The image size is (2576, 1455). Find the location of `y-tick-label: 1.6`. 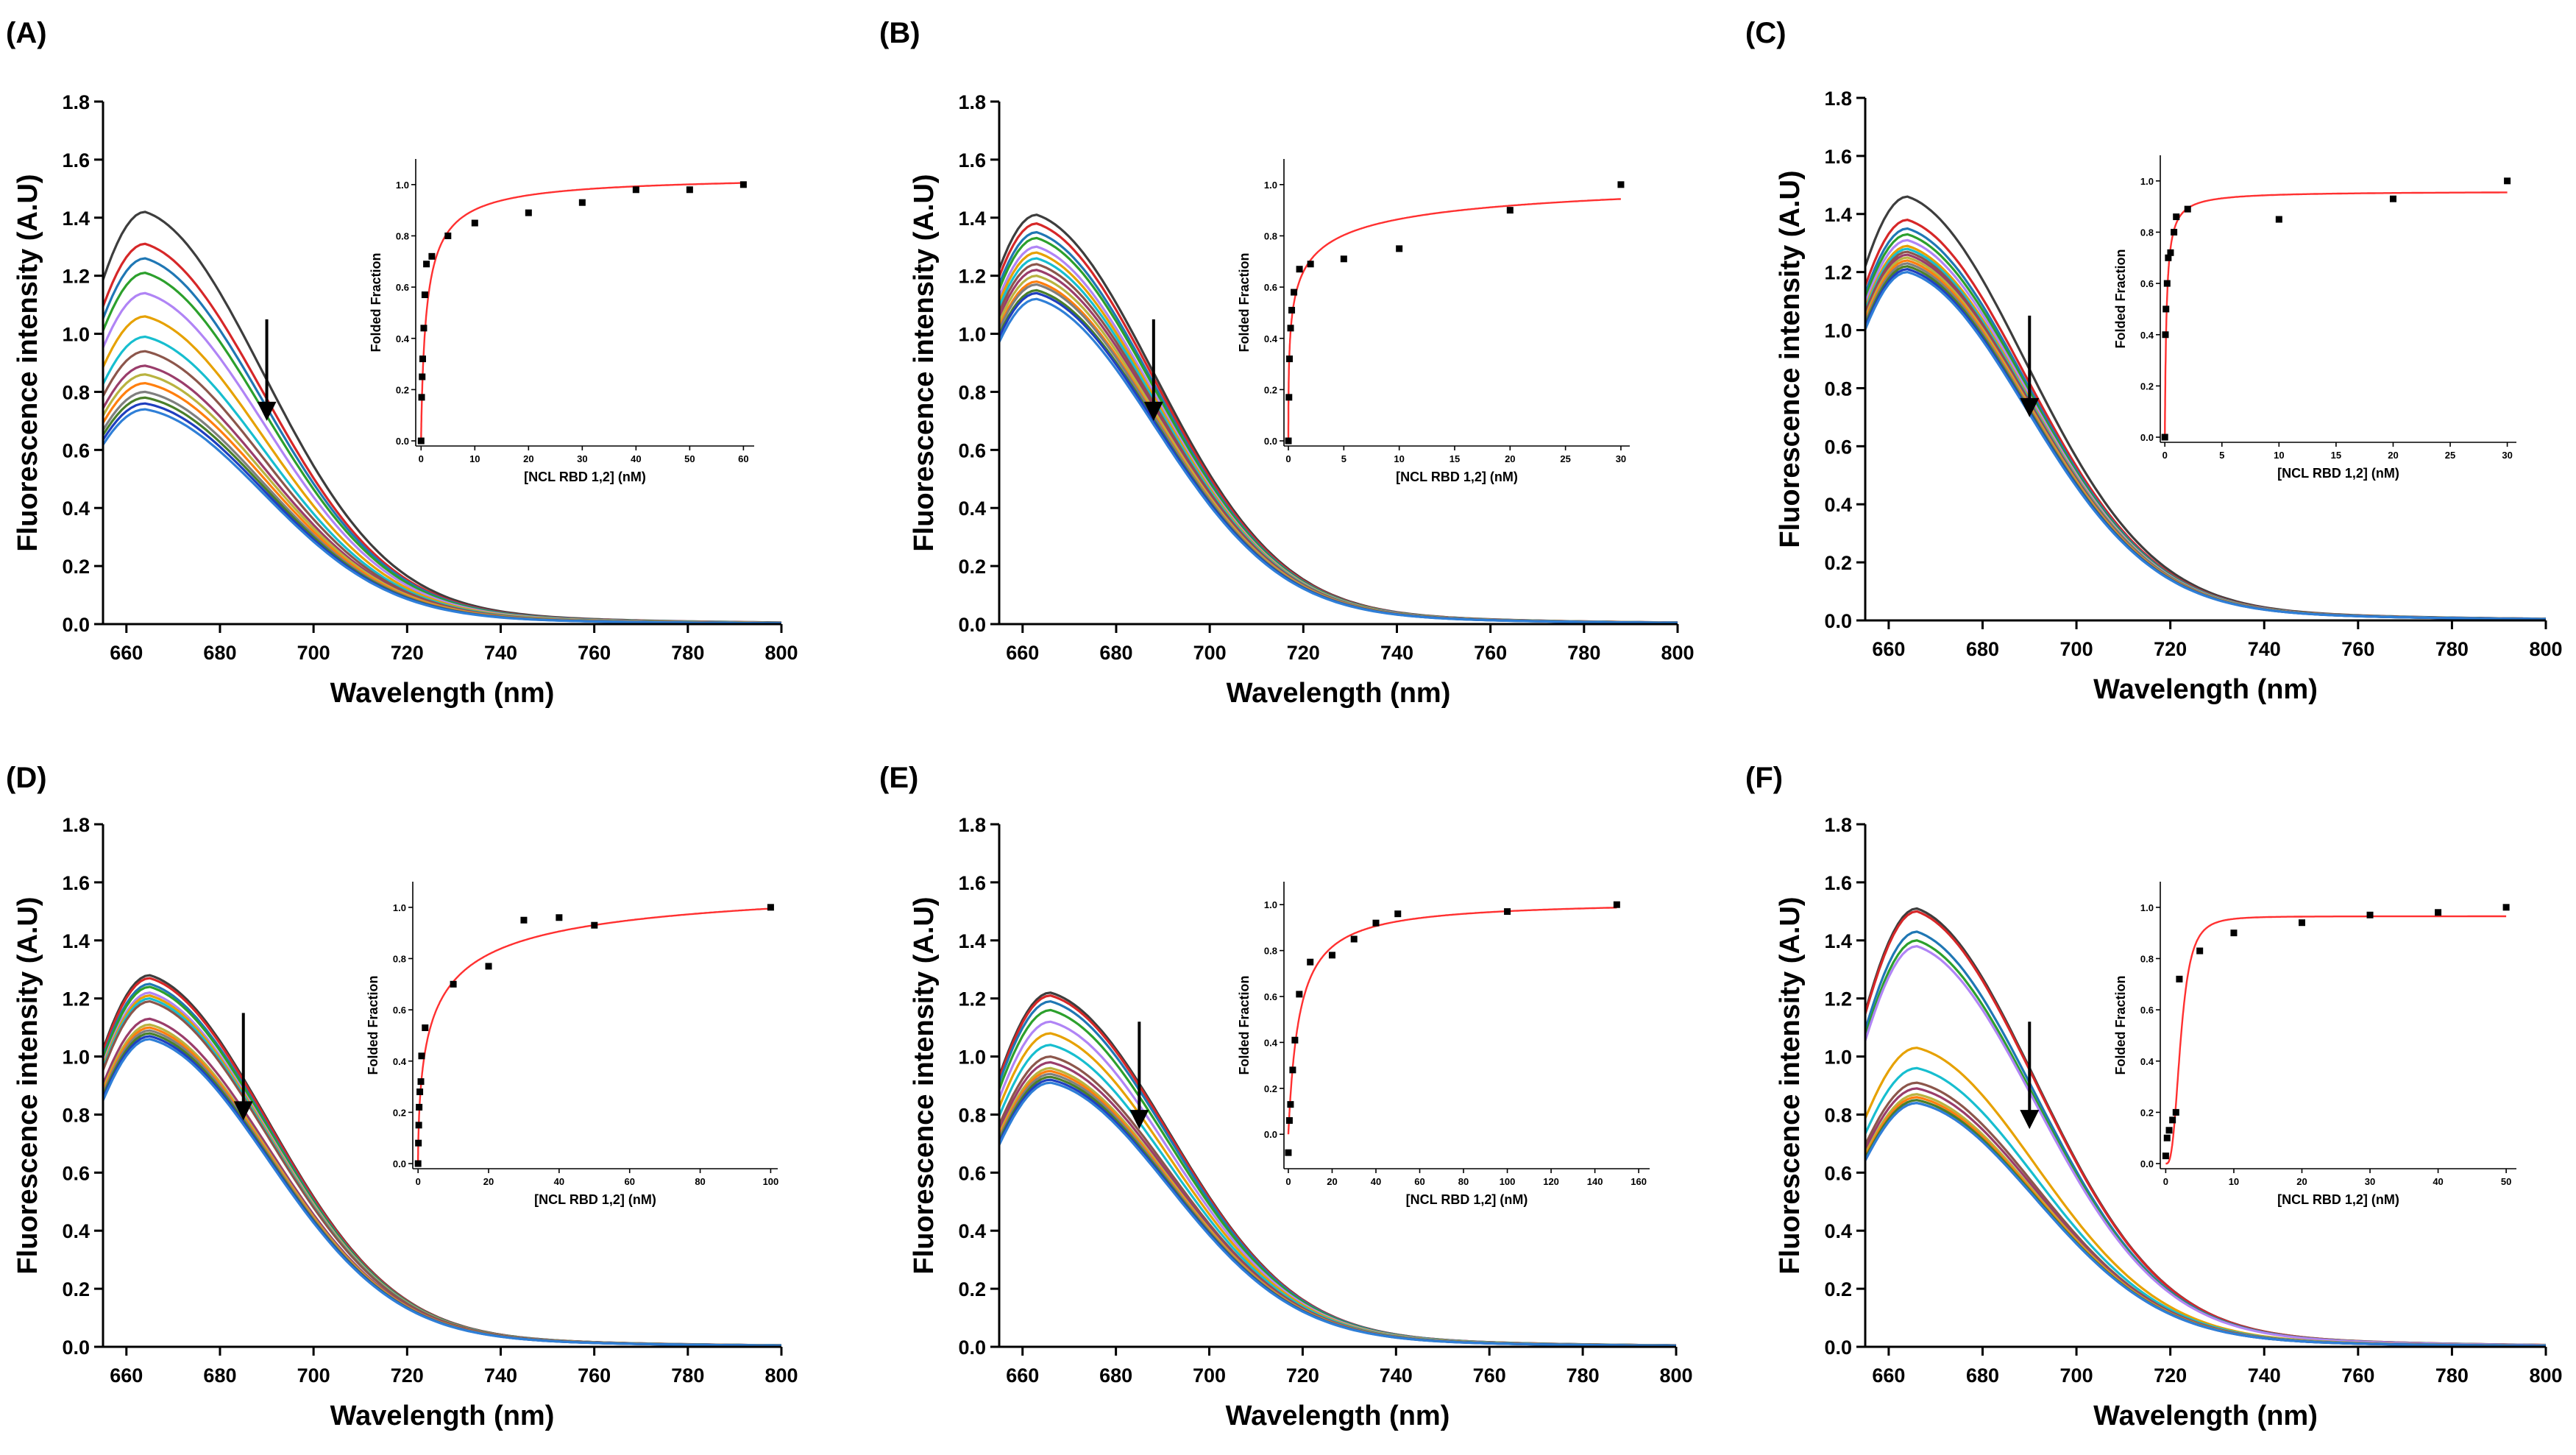

y-tick-label: 1.6 is located at coordinates (972, 883).